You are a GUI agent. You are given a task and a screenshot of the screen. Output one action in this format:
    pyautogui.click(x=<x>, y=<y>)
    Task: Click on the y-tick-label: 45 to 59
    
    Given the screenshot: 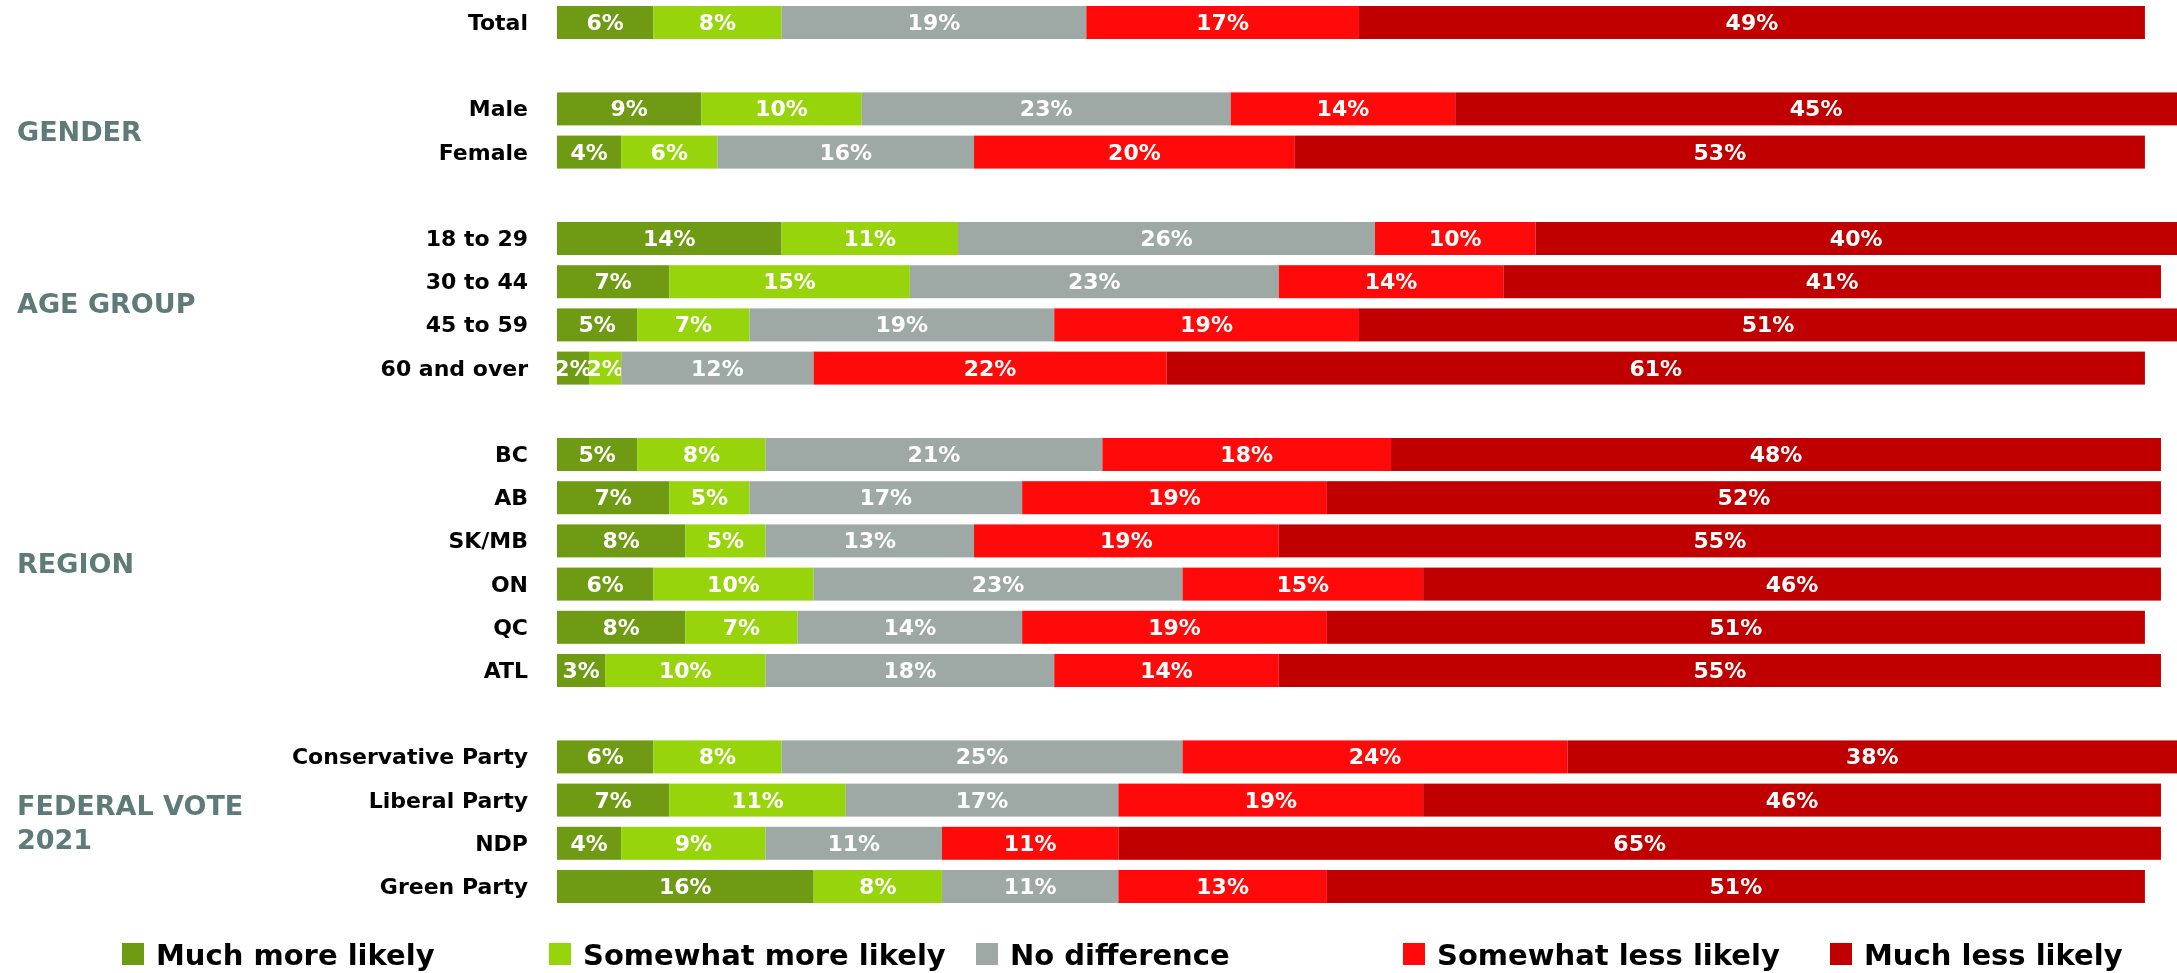 What is the action you would take?
    pyautogui.click(x=476, y=325)
    